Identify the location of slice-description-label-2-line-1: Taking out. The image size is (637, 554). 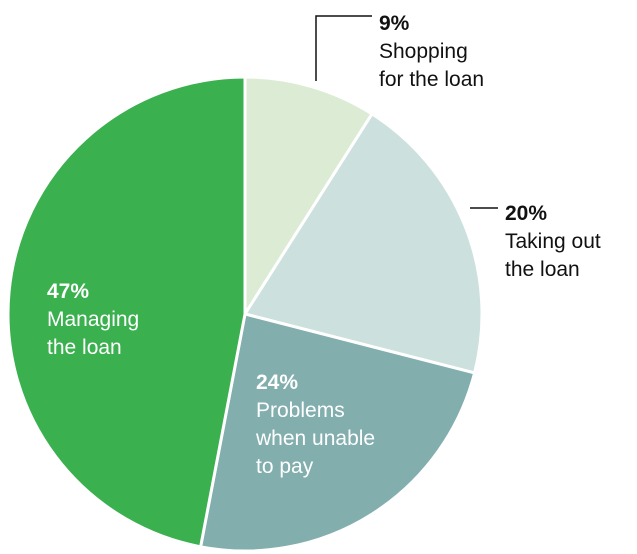
(553, 241).